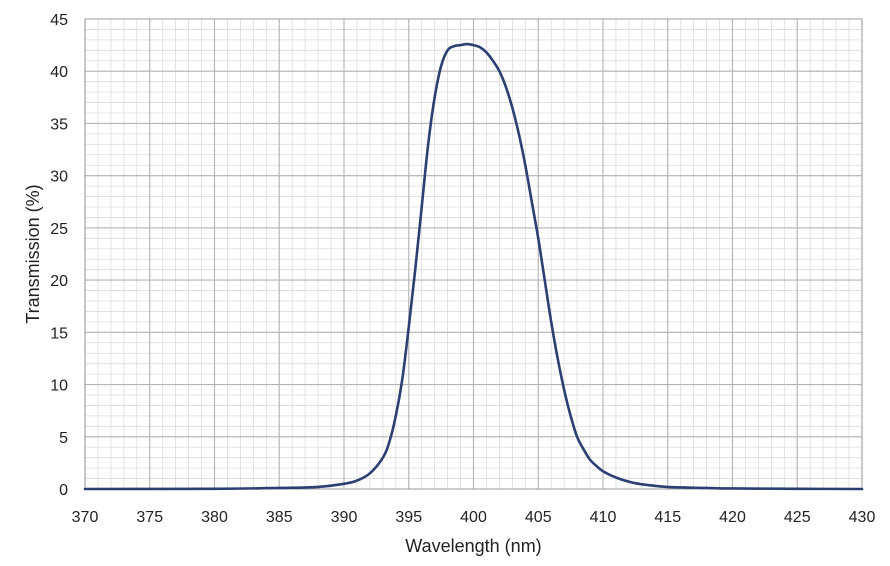 The width and height of the screenshot is (890, 566). Describe the element at coordinates (344, 517) in the screenshot. I see `x-tick-label: 390` at that location.